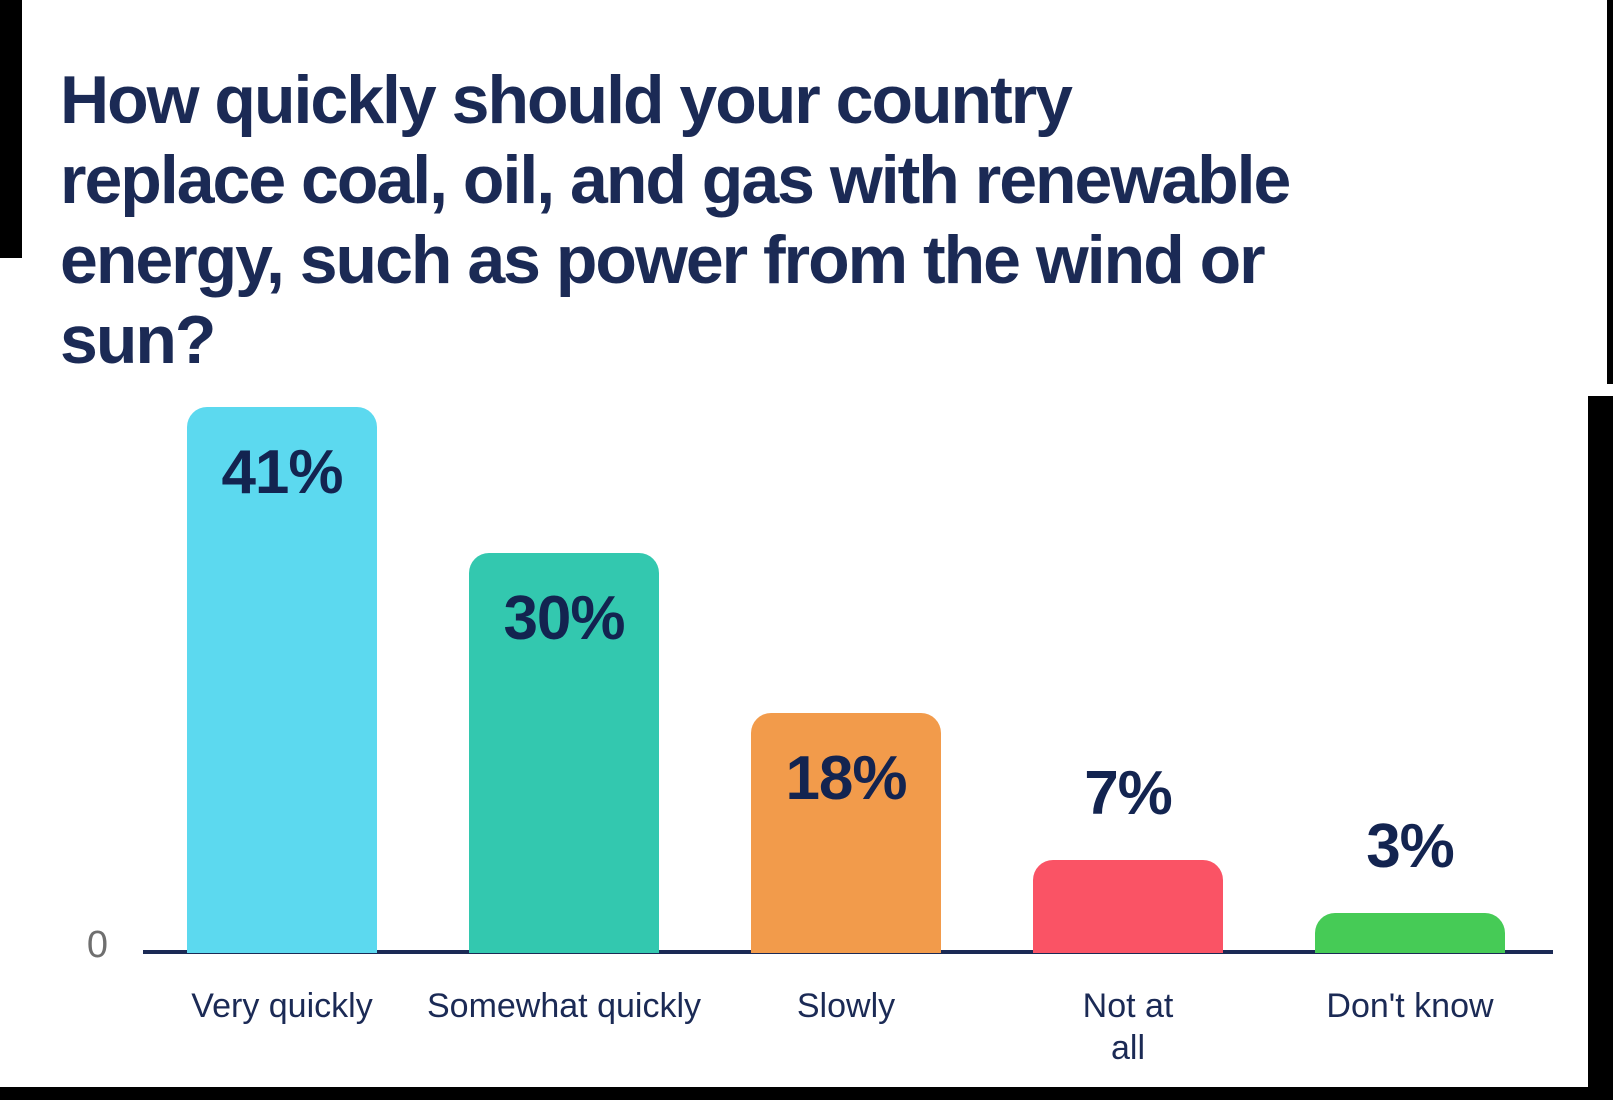 This screenshot has height=1100, width=1613. I want to click on value-label-very-quickly: 41%, so click(282, 472).